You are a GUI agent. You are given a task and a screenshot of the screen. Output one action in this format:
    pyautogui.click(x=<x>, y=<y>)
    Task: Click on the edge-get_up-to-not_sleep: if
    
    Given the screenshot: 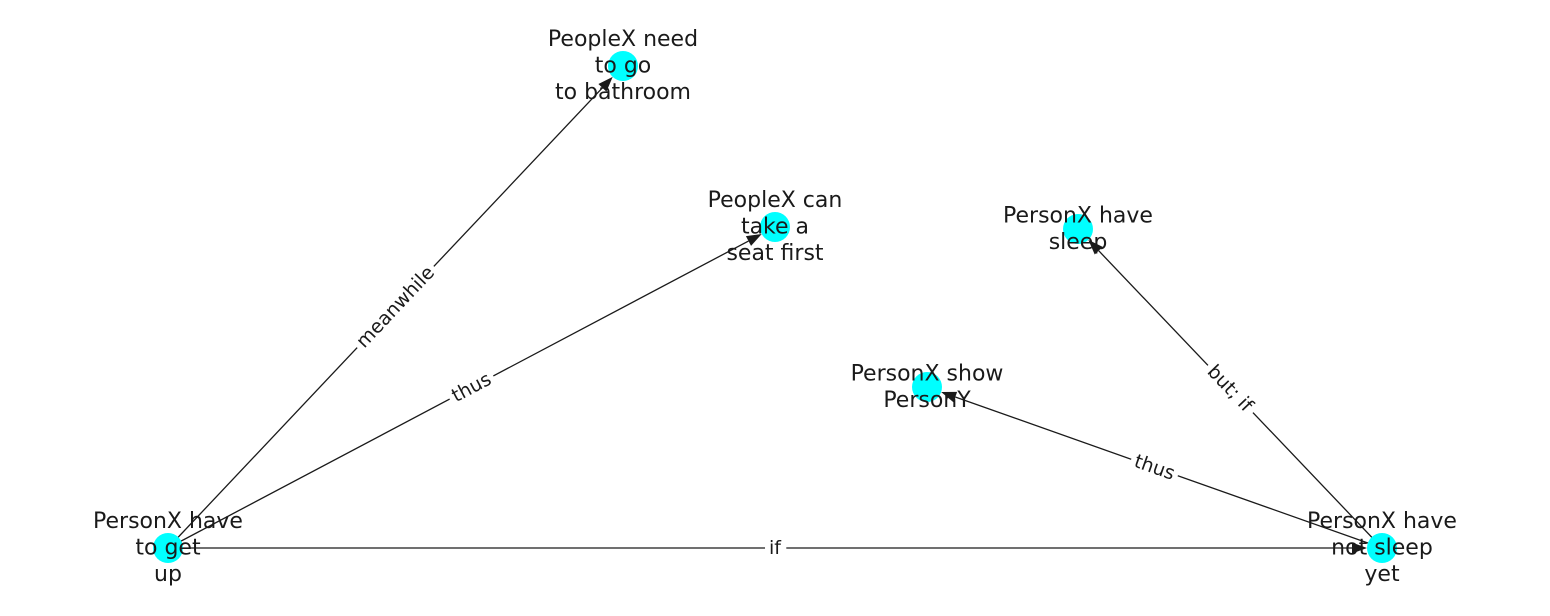 What is the action you would take?
    pyautogui.click(x=767, y=548)
    